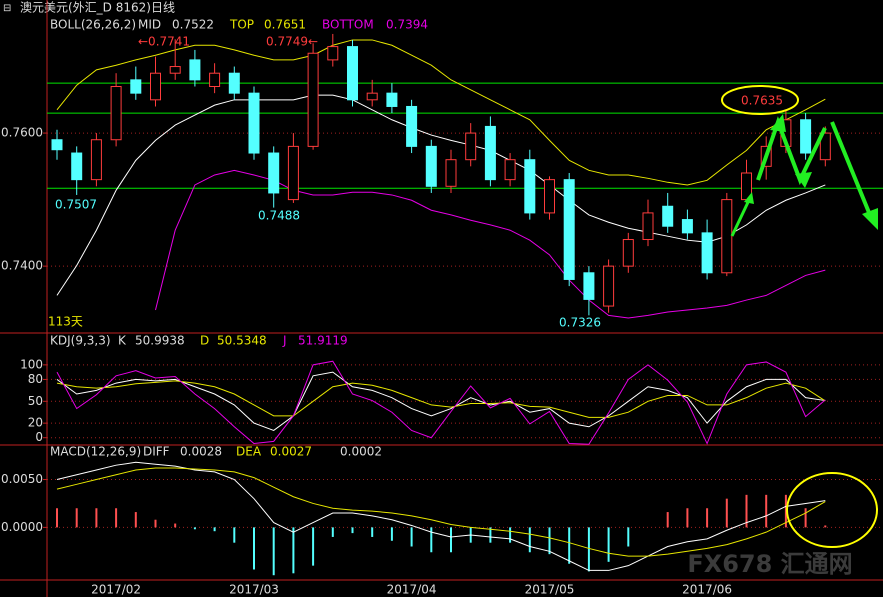  I want to click on y-tick-label: 0.0000, so click(22, 527).